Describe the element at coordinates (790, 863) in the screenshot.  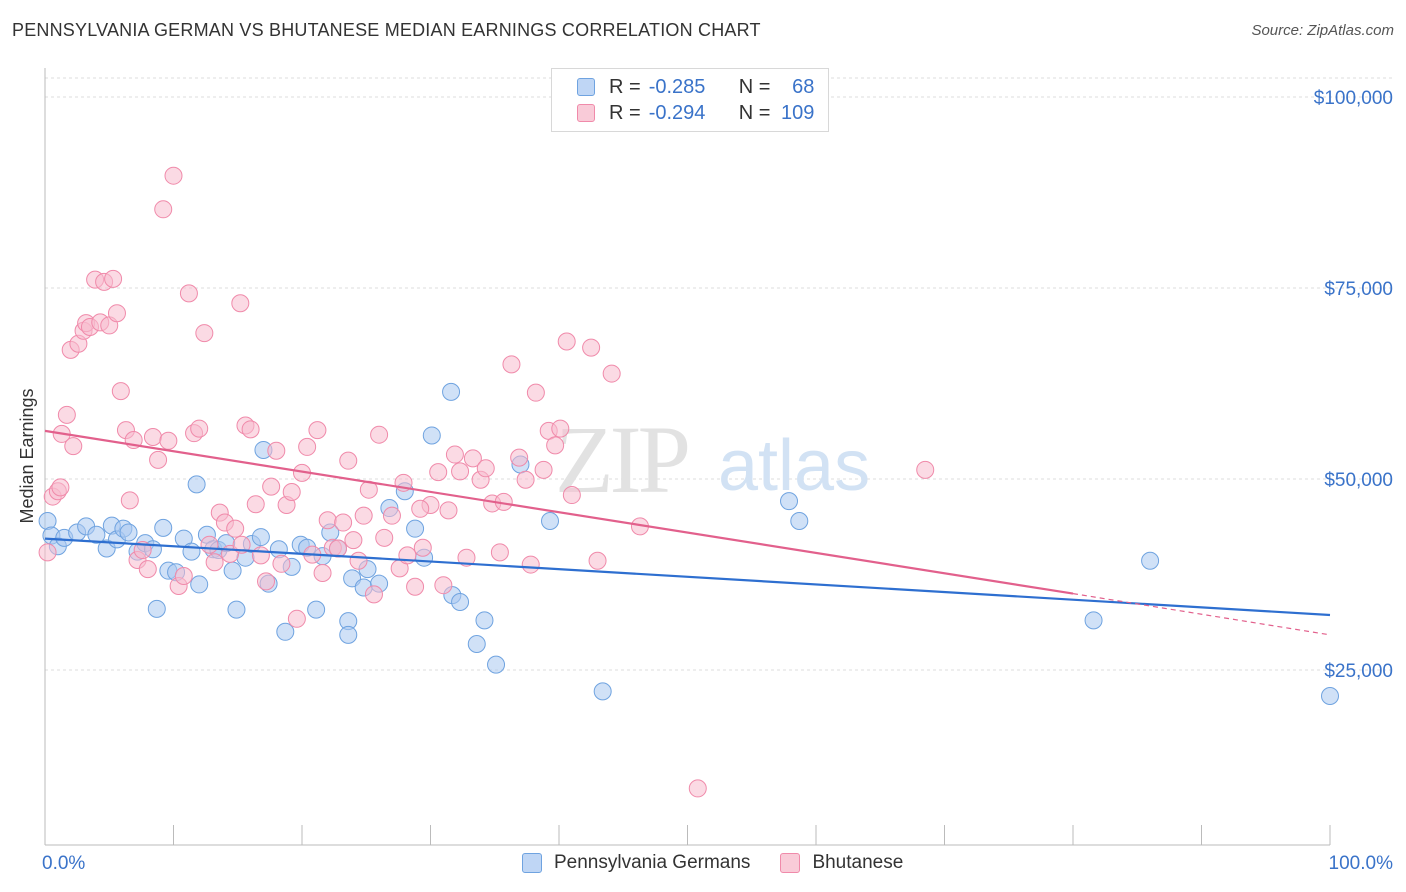
I see `series-swatch-pink` at that location.